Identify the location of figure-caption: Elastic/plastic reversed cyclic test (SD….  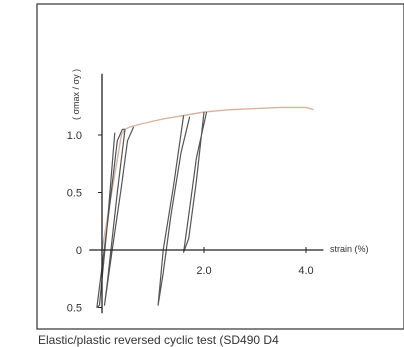
(158, 340).